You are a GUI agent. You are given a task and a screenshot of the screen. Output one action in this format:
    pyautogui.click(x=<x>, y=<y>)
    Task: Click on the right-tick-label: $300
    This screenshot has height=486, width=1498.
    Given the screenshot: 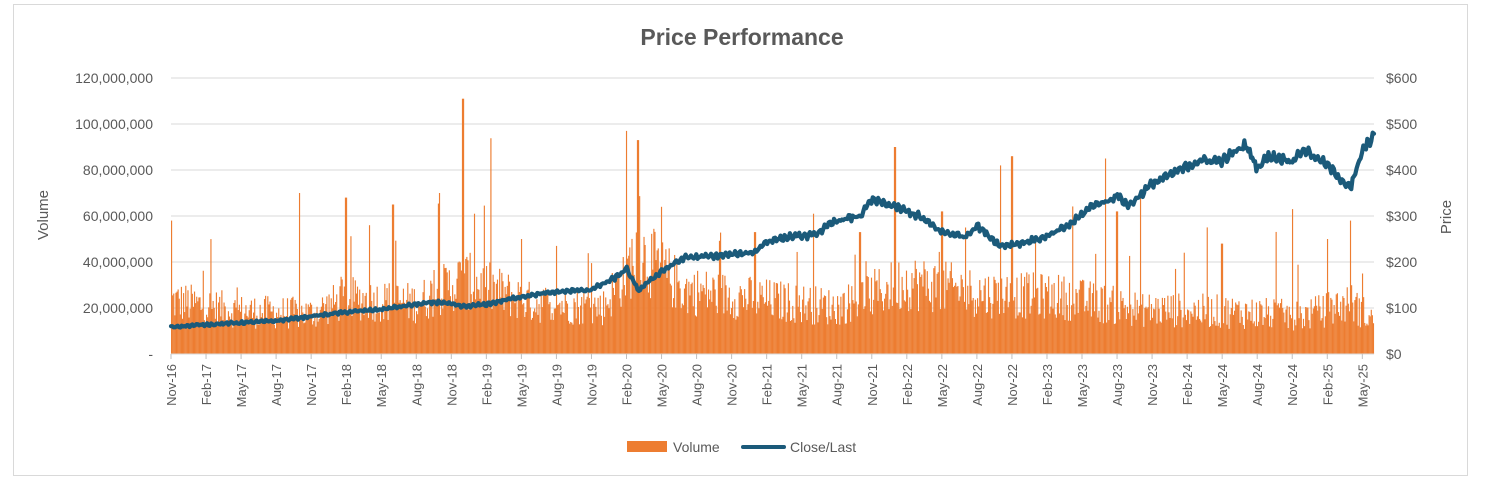 What is the action you would take?
    pyautogui.click(x=1401, y=216)
    